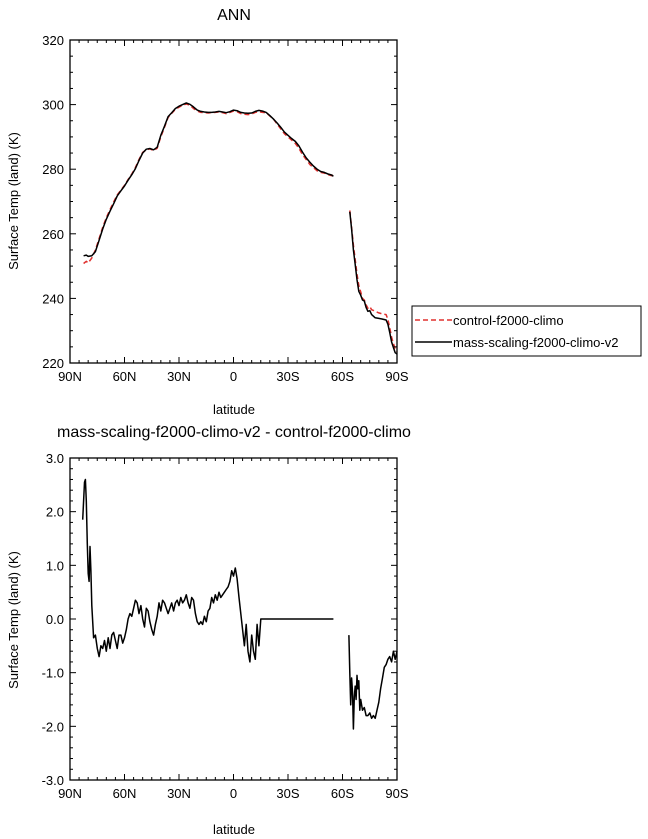 The image size is (648, 839). What do you see at coordinates (287, 793) in the screenshot?
I see `x-tick-label-2: 30S` at bounding box center [287, 793].